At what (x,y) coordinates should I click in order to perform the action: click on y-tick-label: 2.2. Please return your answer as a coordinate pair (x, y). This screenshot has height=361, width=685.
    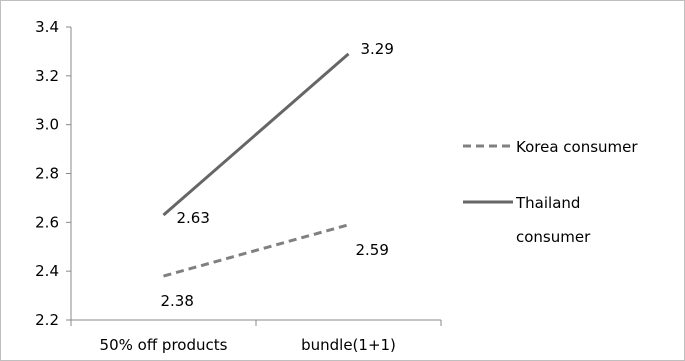
    Looking at the image, I should click on (47, 320).